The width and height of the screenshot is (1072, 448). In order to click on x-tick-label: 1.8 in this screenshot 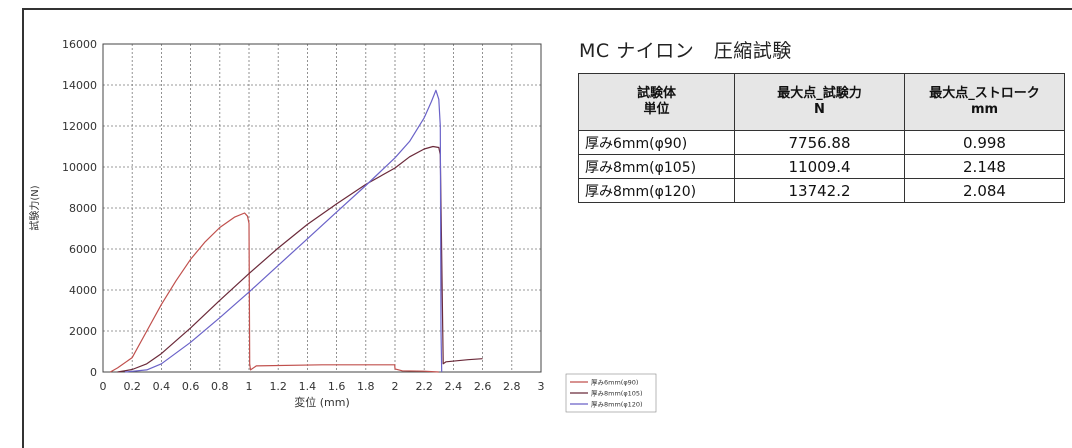, I will do `click(366, 386)`.